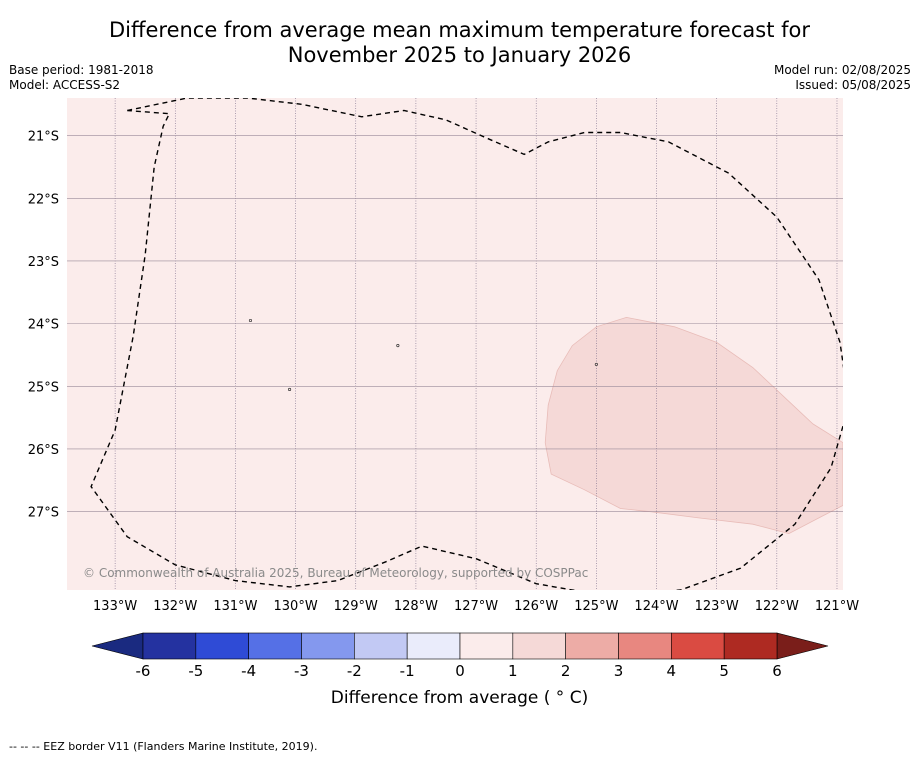 The height and width of the screenshot is (758, 919). Describe the element at coordinates (672, 671) in the screenshot. I see `colorbar-tick-label: 4` at that location.